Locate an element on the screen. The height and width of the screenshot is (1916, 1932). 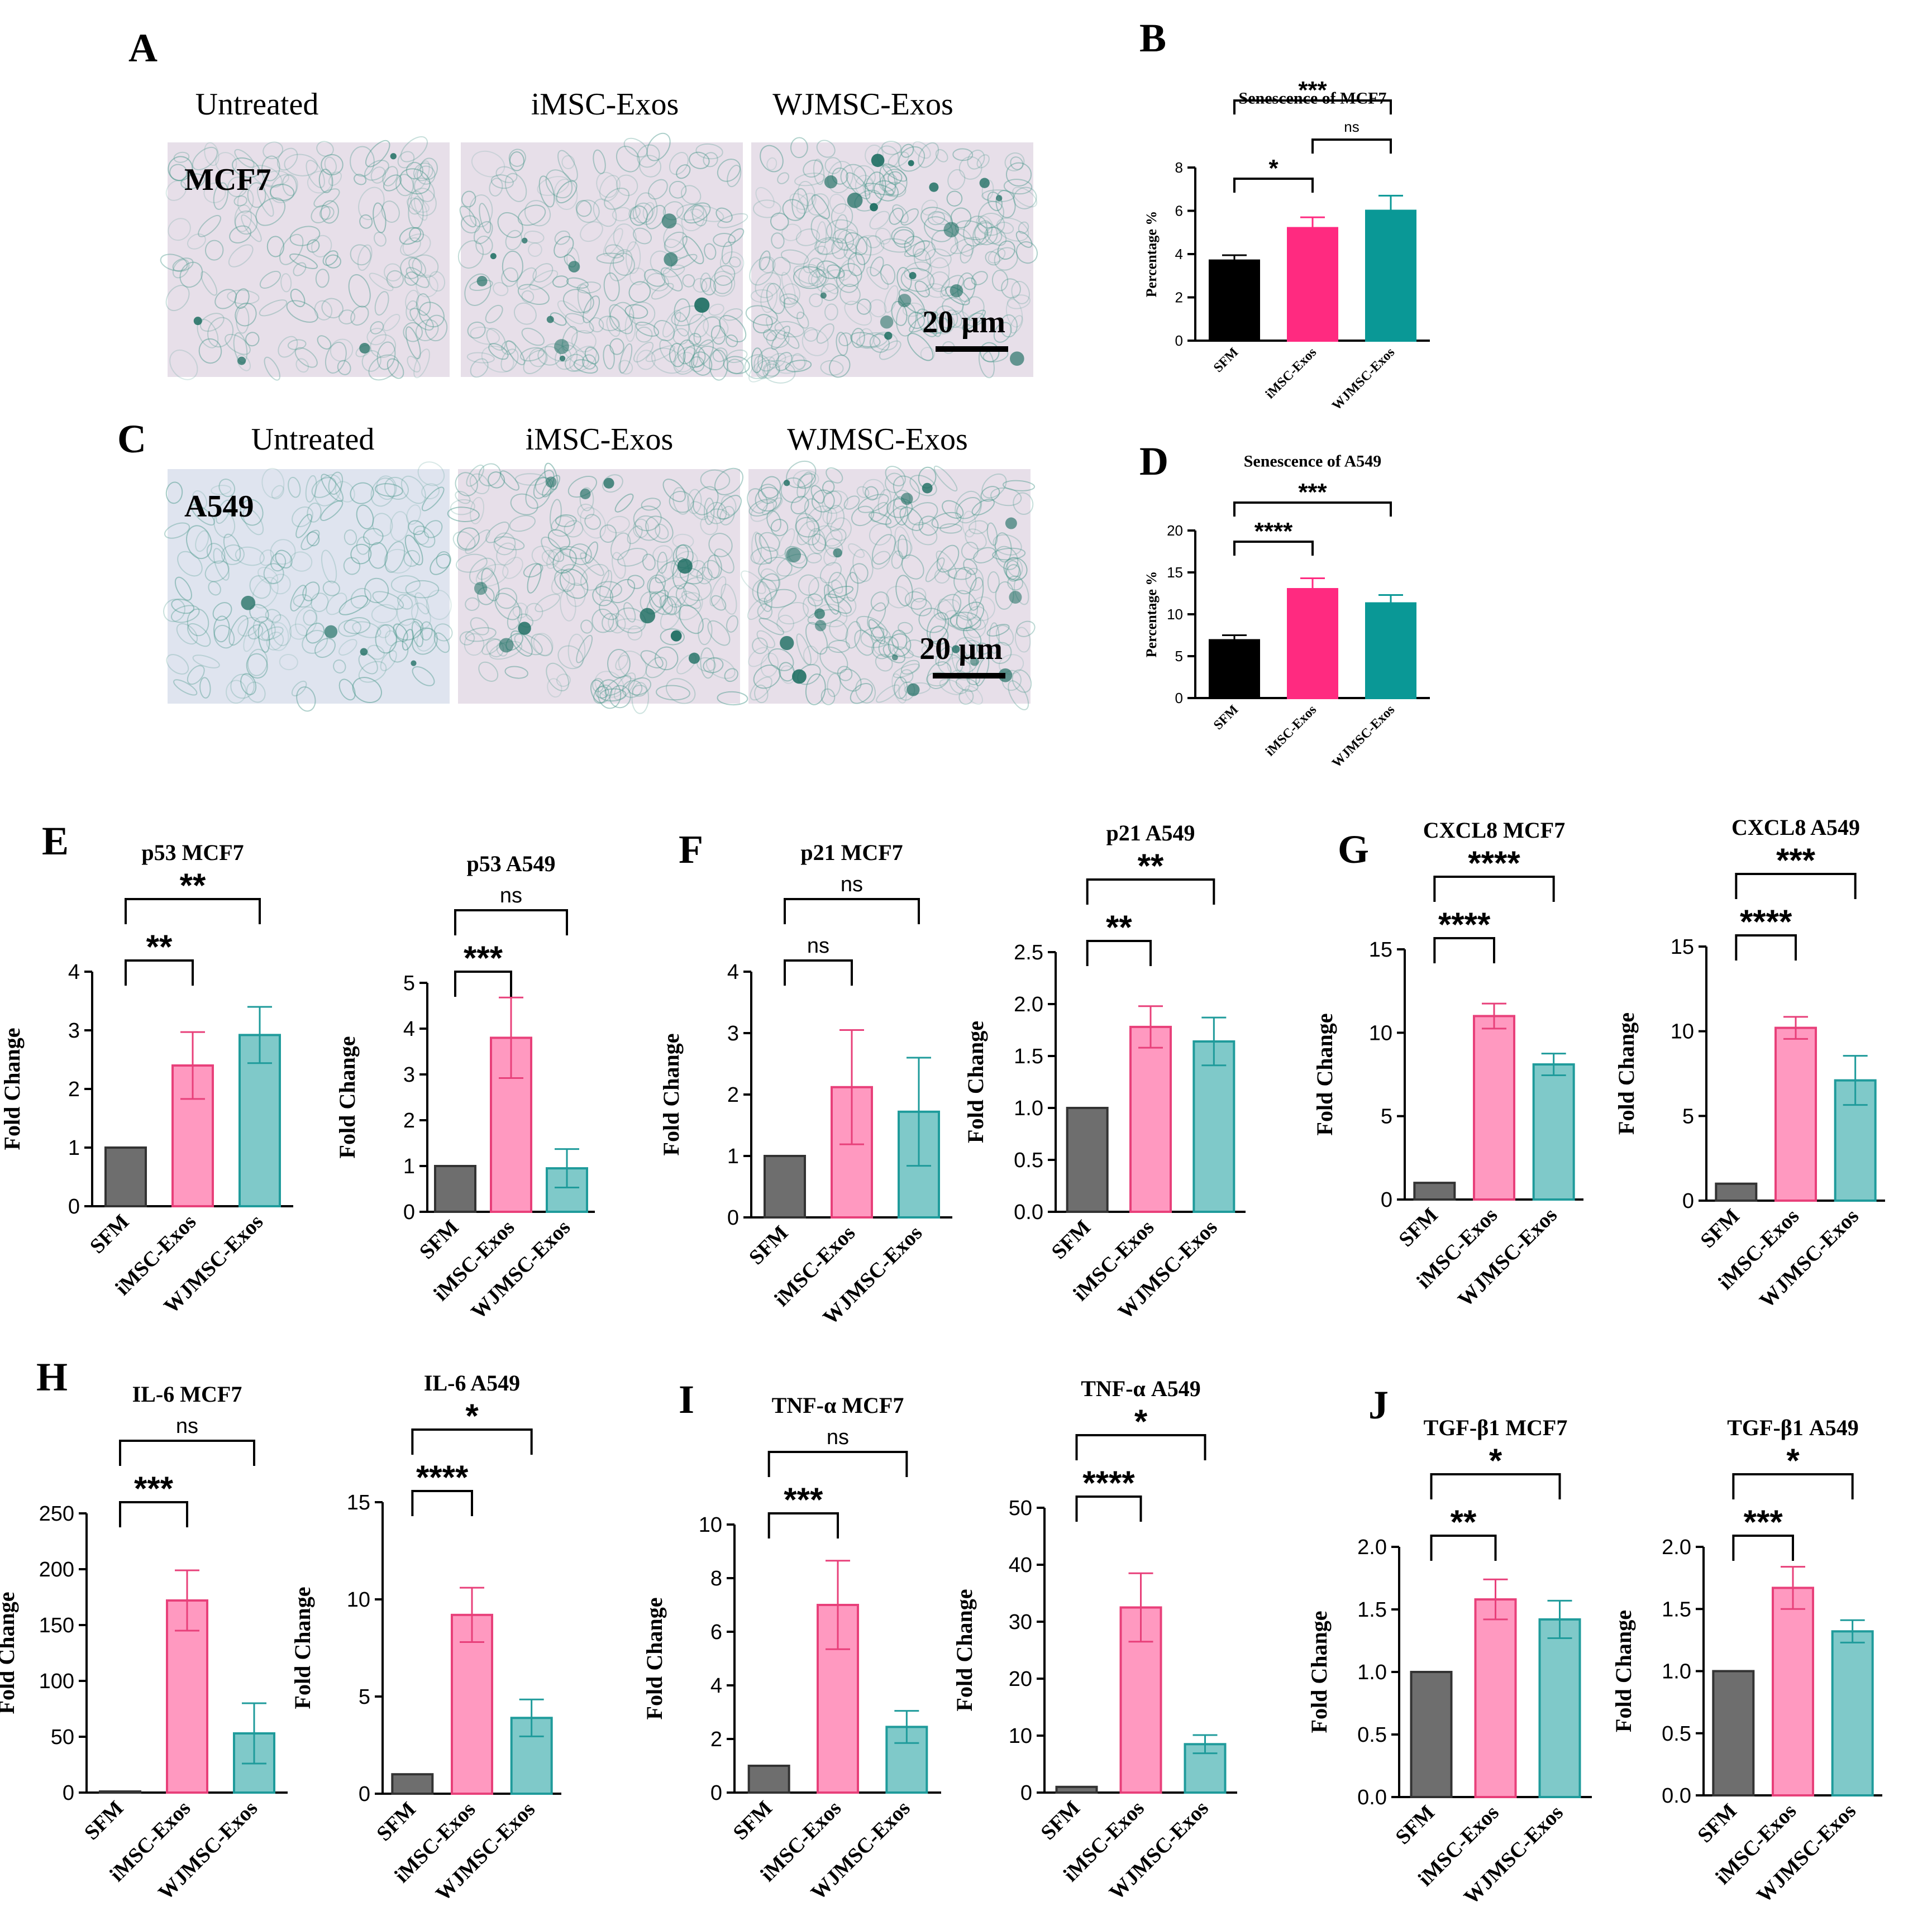
significance-label: ** is located at coordinates (1151, 866).